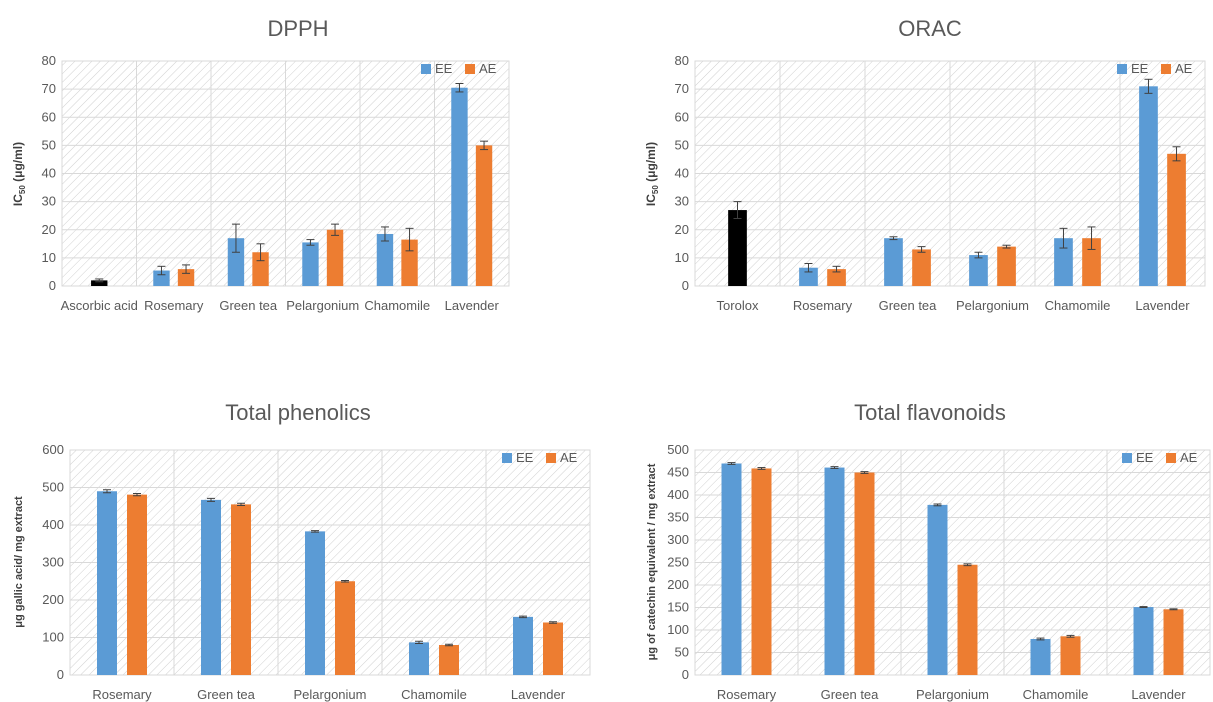 This screenshot has height=702, width=1213. I want to click on x-tick-label: Ascorbic acid, so click(99, 305).